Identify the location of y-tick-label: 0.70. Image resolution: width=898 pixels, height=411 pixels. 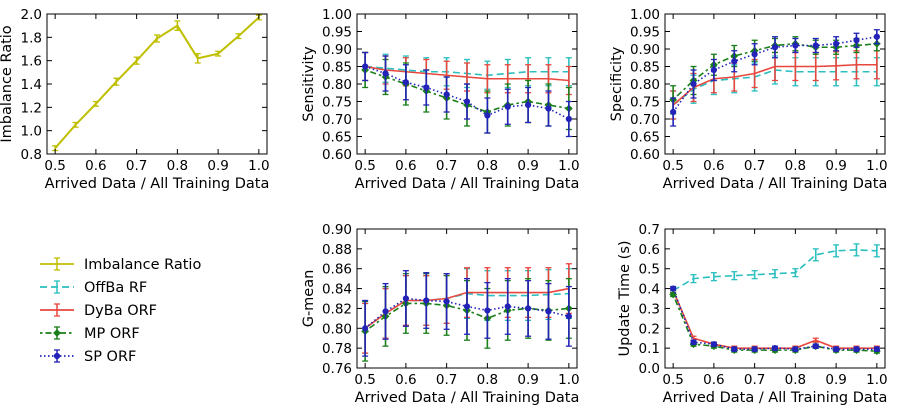
(337, 120).